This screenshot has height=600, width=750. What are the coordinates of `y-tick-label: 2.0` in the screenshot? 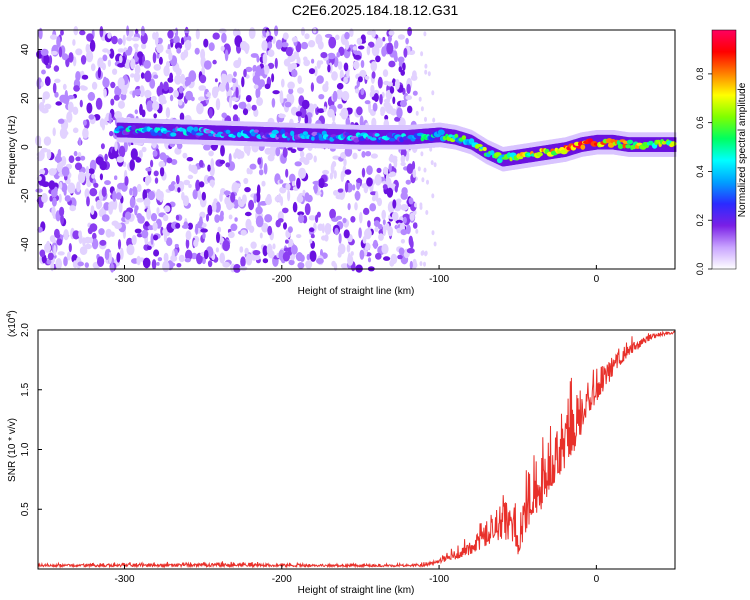 It's located at (25, 330).